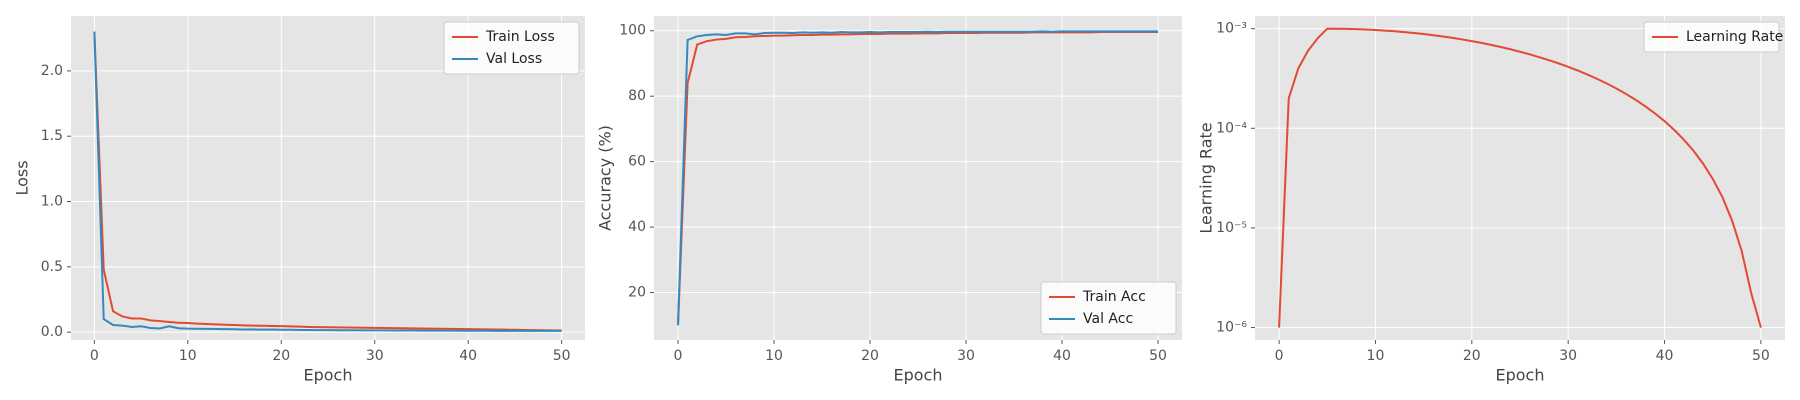 This screenshot has width=1800, height=400. Describe the element at coordinates (1114, 297) in the screenshot. I see `legend-label: Train Acc` at that location.